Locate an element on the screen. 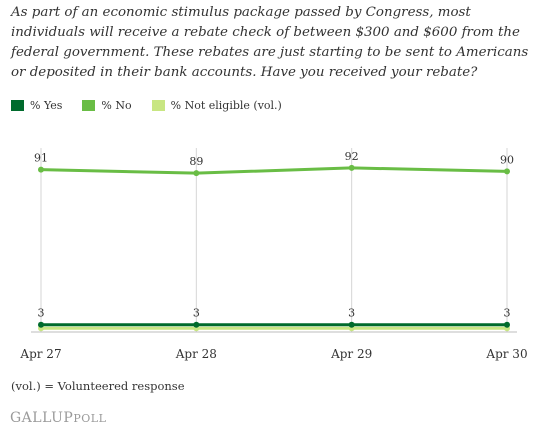 The width and height of the screenshot is (549, 432). legend-label-yes: % Yes is located at coordinates (46, 105).